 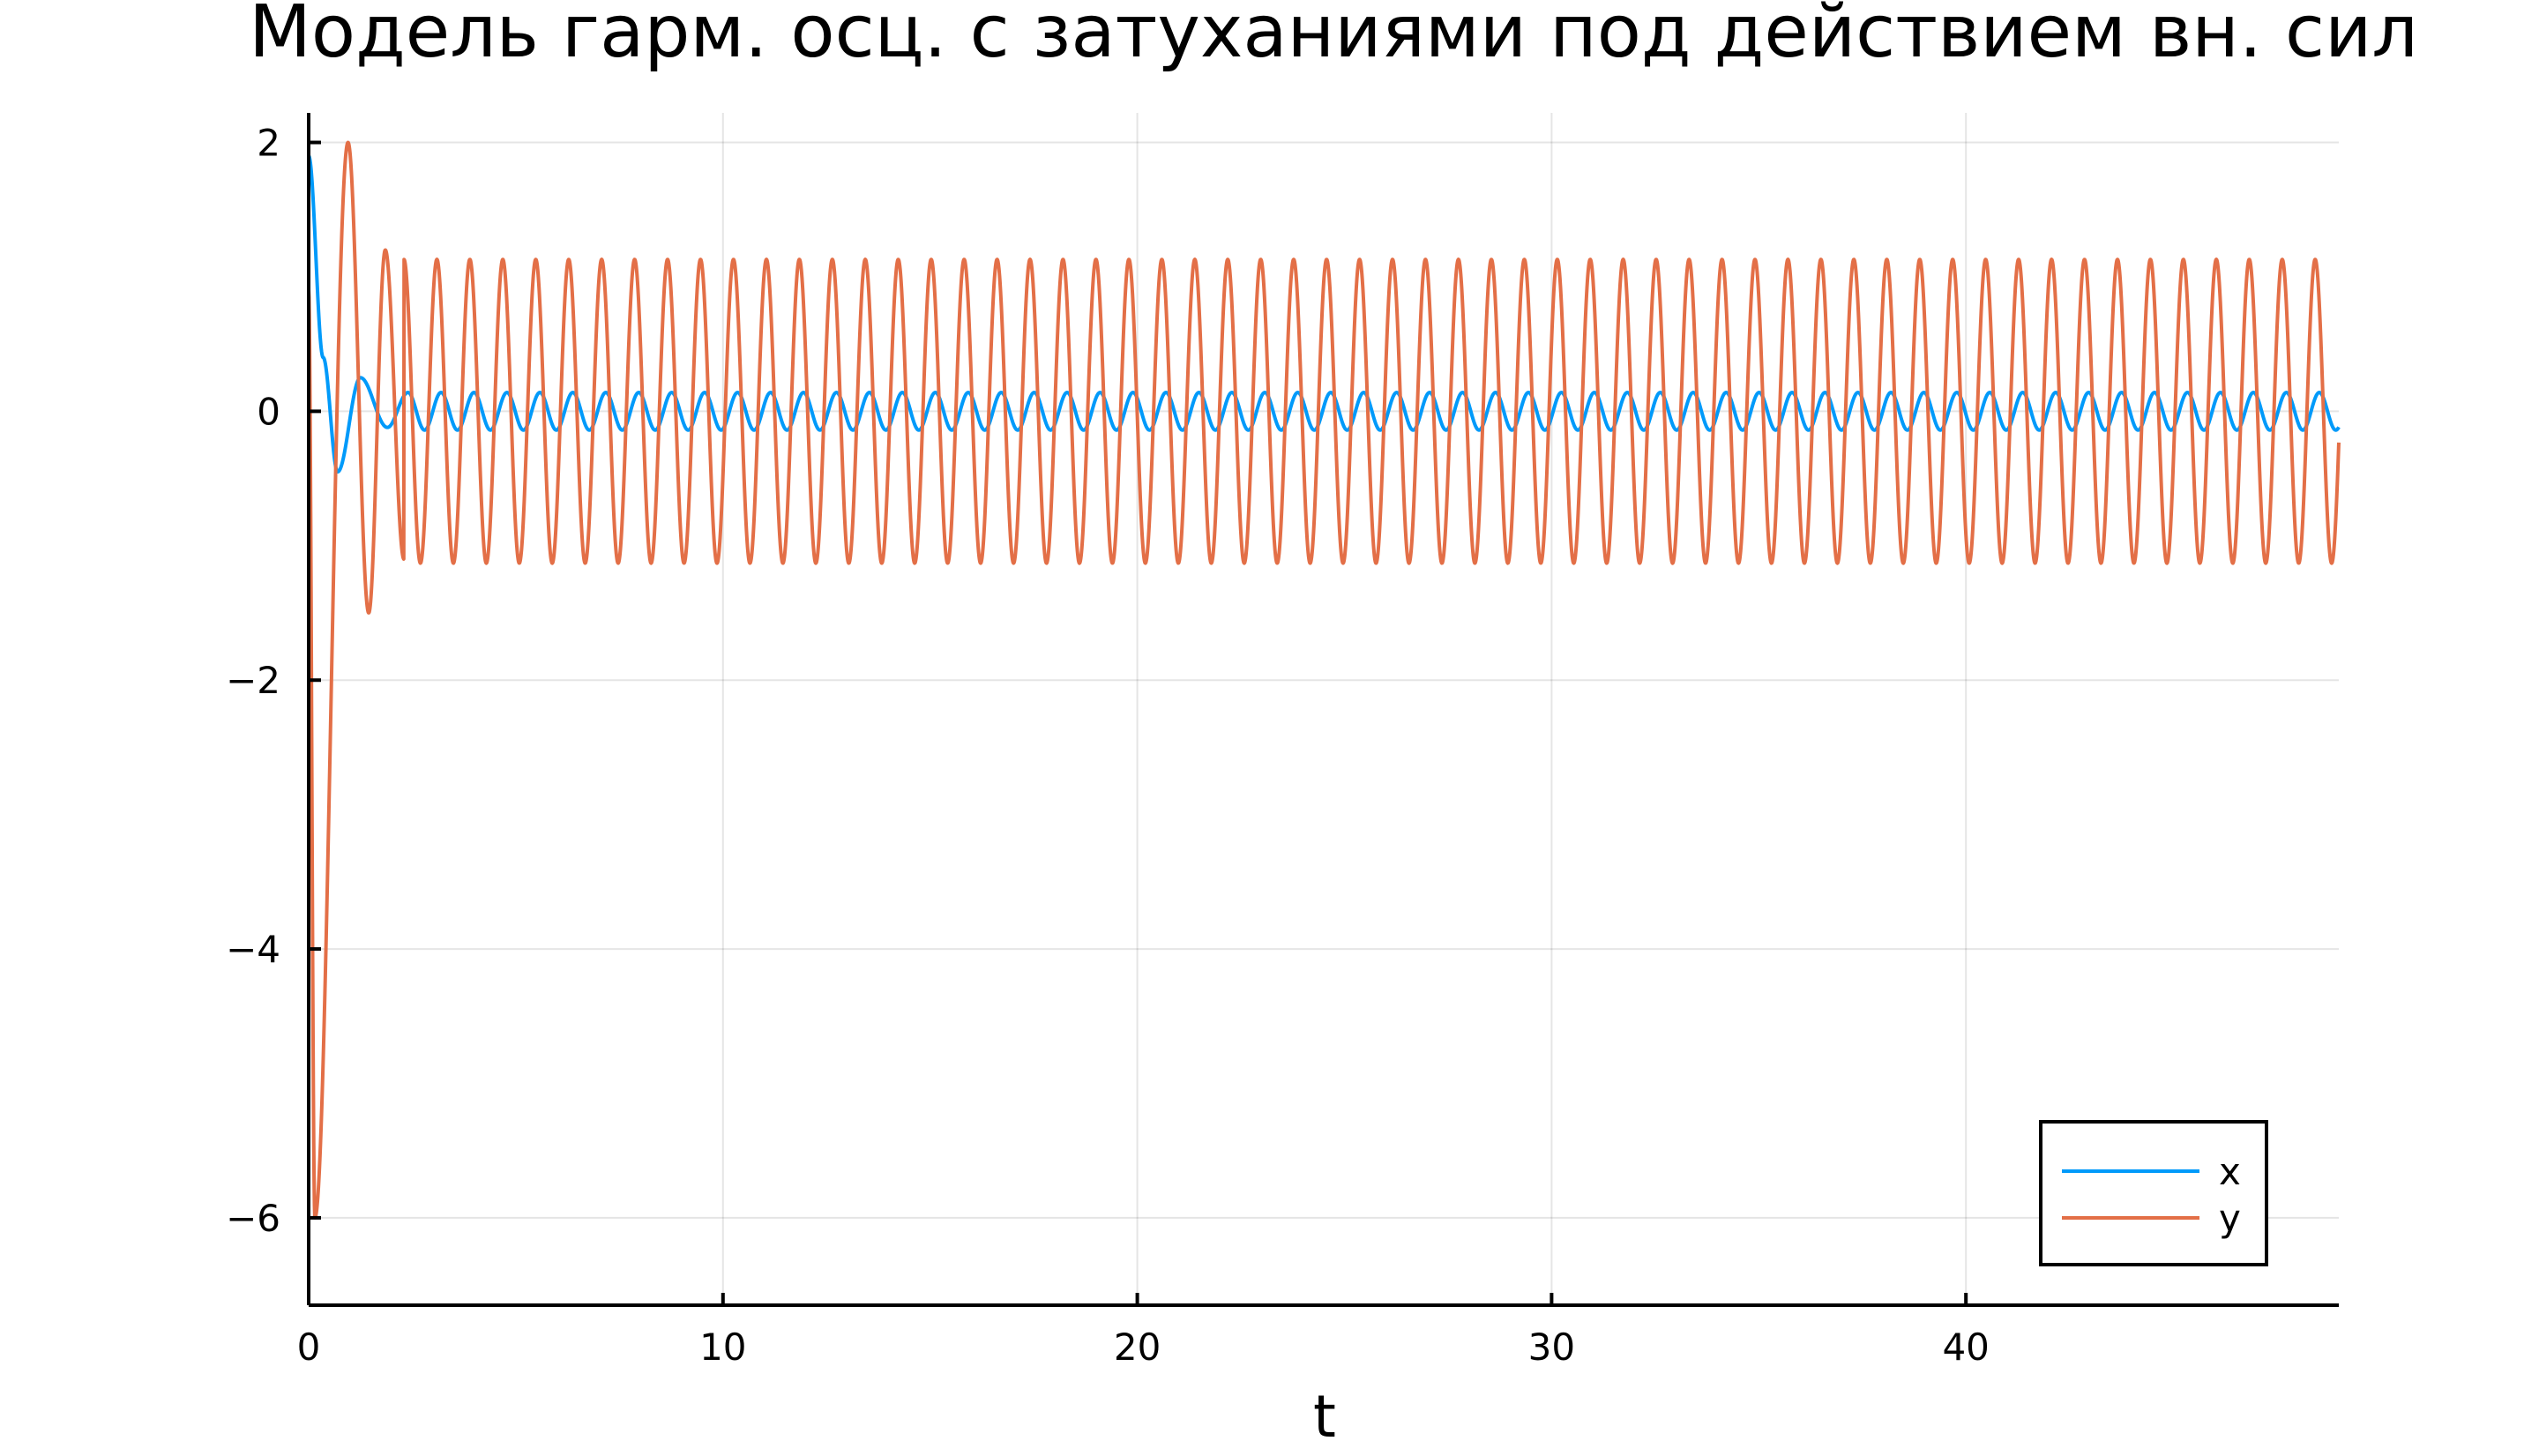 I want to click on legend-label-y: y, so click(x=2230, y=1218).